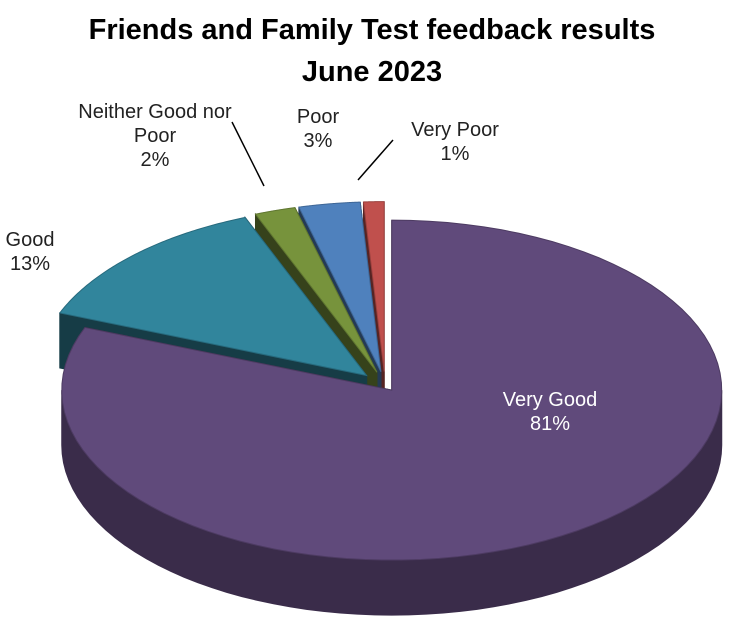 This screenshot has height=634, width=744. I want to click on data-label: Very Poor 1%, so click(455, 142).